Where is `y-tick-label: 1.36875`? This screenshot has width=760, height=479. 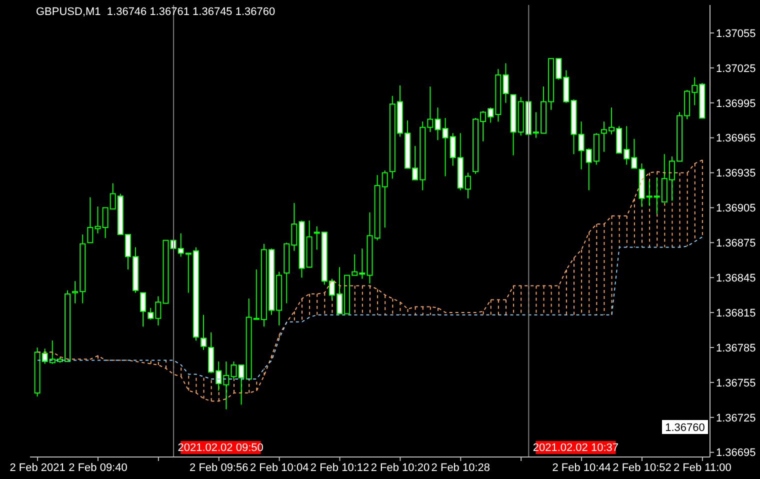
y-tick-label: 1.36875 is located at coordinates (736, 244).